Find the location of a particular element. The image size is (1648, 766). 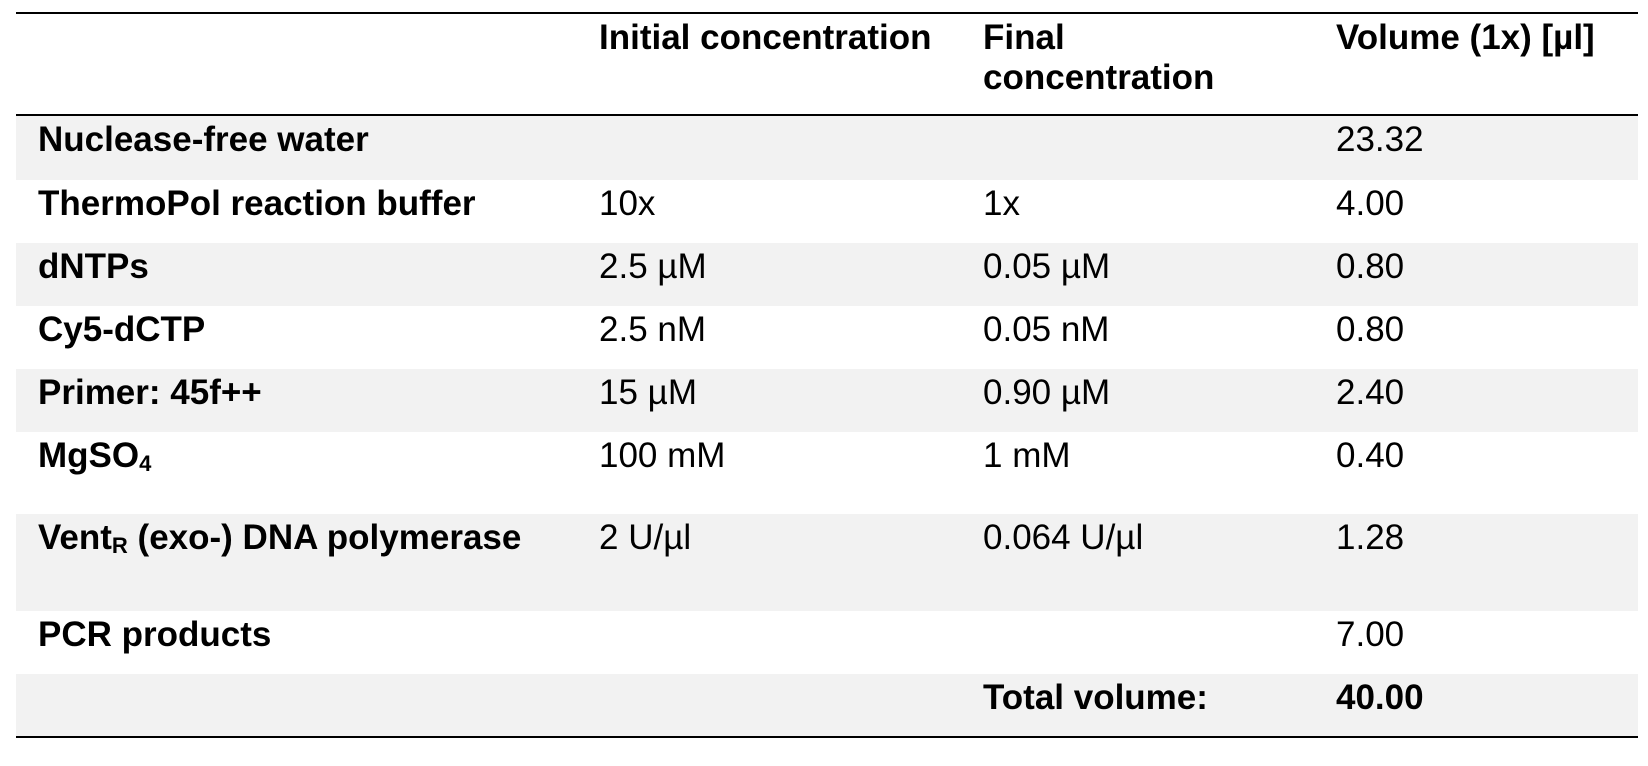

total-row: Total volume: 40.00 is located at coordinates (827, 706).